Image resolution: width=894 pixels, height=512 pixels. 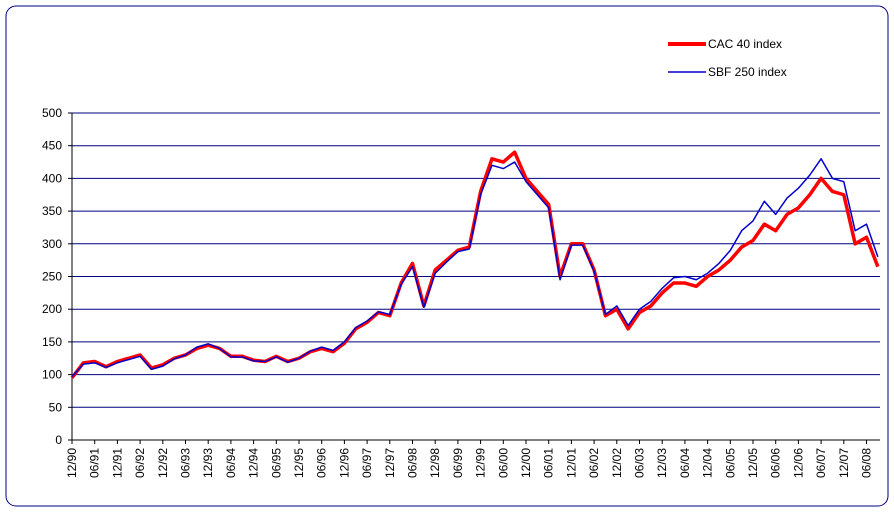 I want to click on y-tick-label: 200, so click(x=52, y=309).